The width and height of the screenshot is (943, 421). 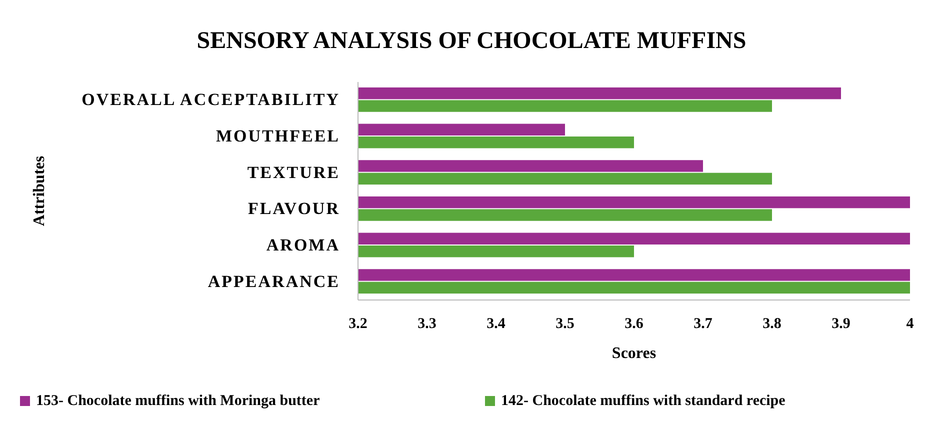 What do you see at coordinates (772, 324) in the screenshot?
I see `x-tick-label: 3.8` at bounding box center [772, 324].